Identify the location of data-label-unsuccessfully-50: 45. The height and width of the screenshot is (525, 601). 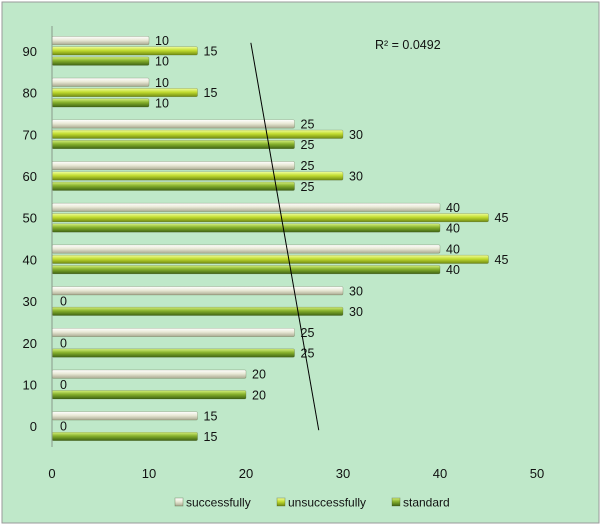
(502, 218).